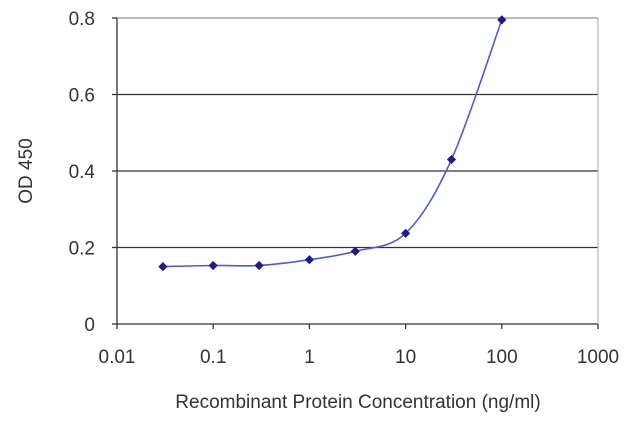 Image resolution: width=640 pixels, height=427 pixels. What do you see at coordinates (82, 249) in the screenshot?
I see `y-tick-label: 0.2` at bounding box center [82, 249].